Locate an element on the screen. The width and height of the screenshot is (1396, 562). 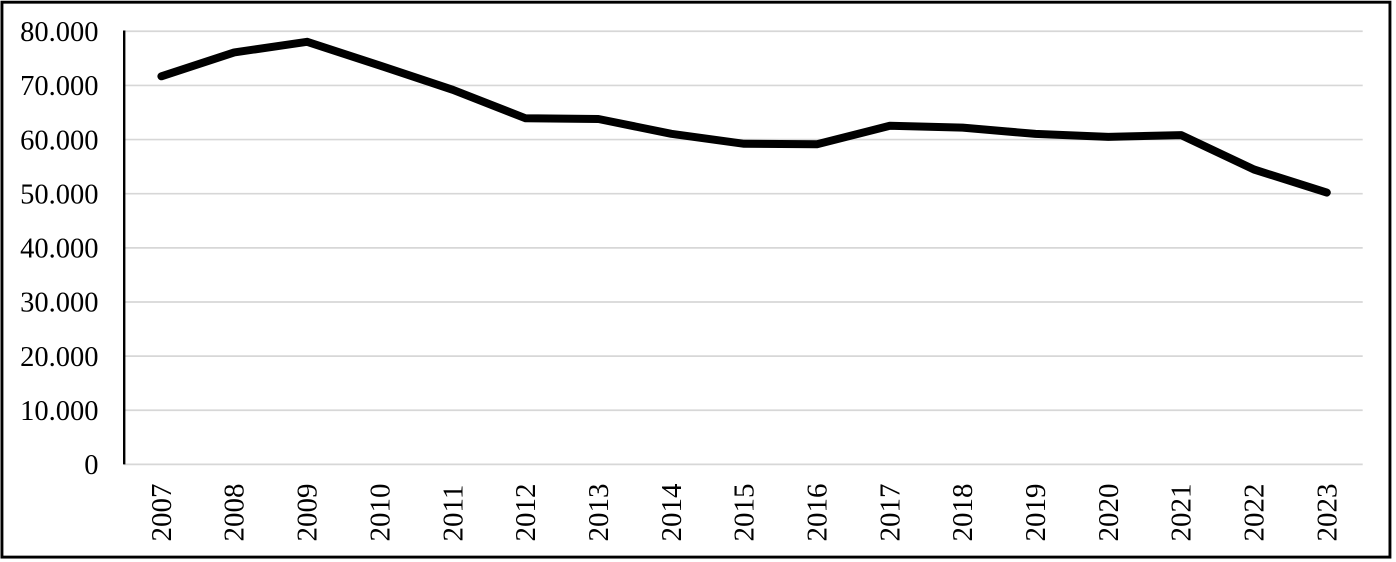
svg-text: 2014 is located at coordinates (672, 512).